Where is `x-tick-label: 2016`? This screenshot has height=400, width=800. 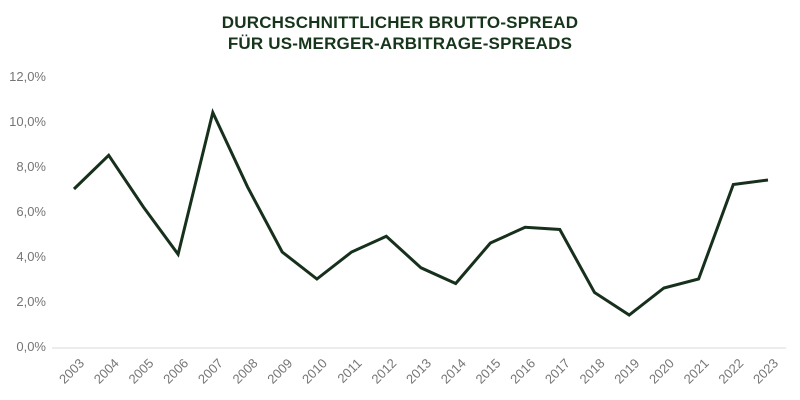
x-tick-label: 2016 is located at coordinates (522, 371).